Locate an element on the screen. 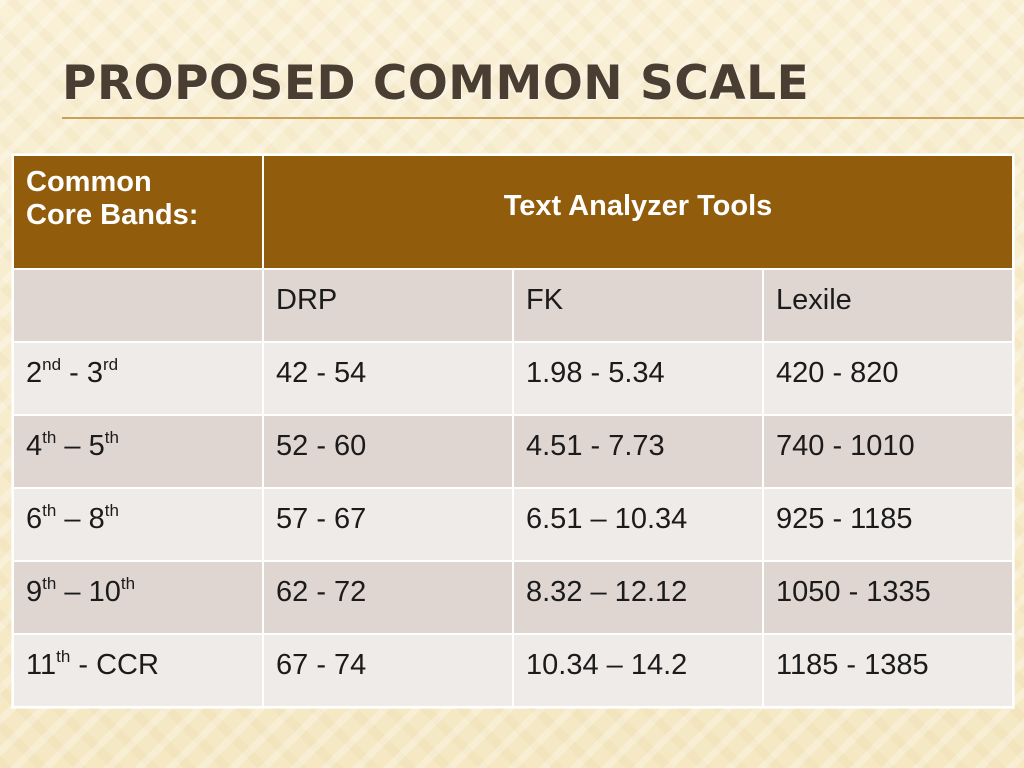  drp-cell: 42 - 54 is located at coordinates (388, 378).